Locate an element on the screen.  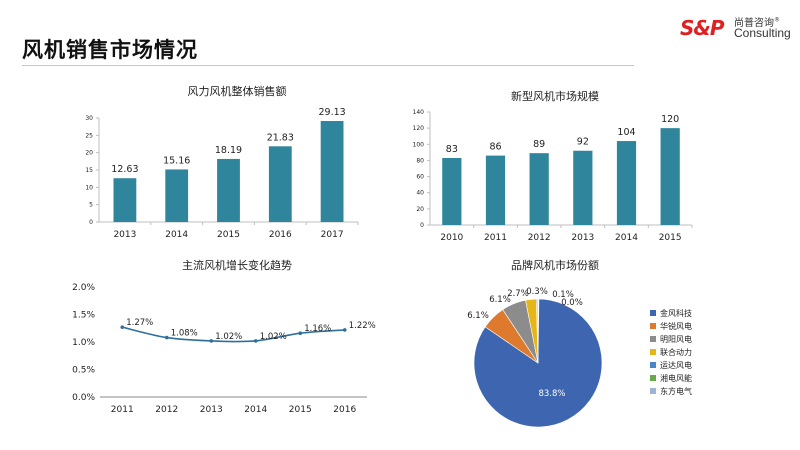
bar-value-label: 21.83 is located at coordinates (280, 137).